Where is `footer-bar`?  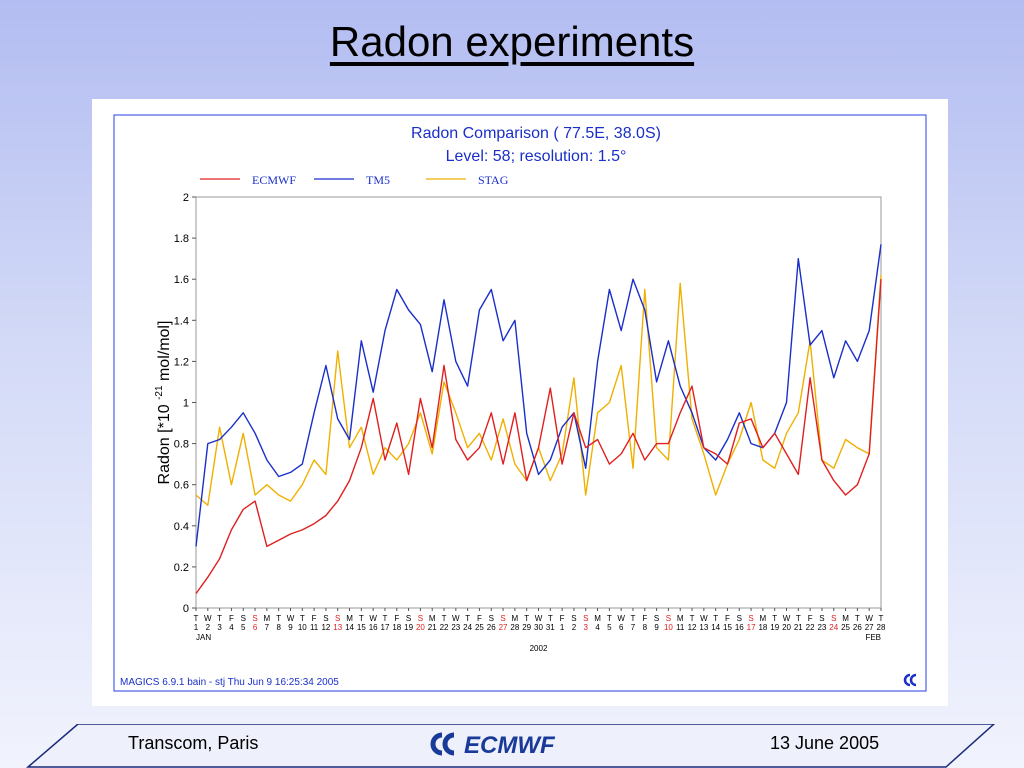 footer-bar is located at coordinates (510, 746).